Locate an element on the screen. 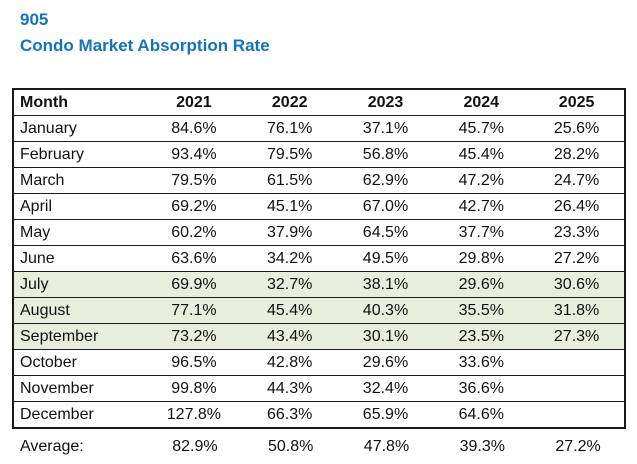 This screenshot has height=464, width=637. report-code: 905 is located at coordinates (34, 19).